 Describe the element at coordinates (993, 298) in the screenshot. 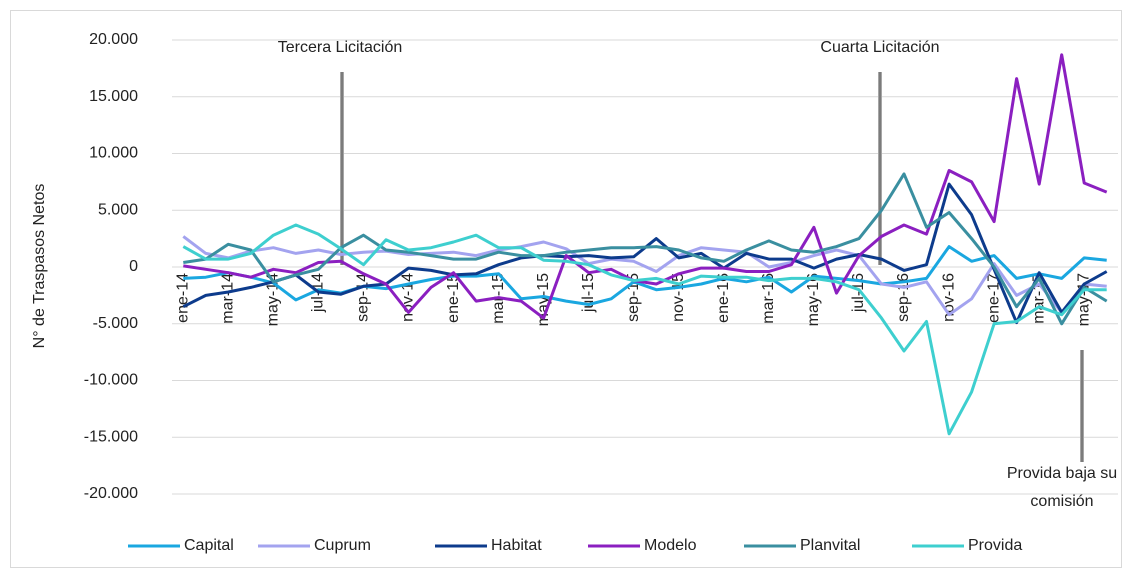

I see `x-tick-label: ene-17` at that location.